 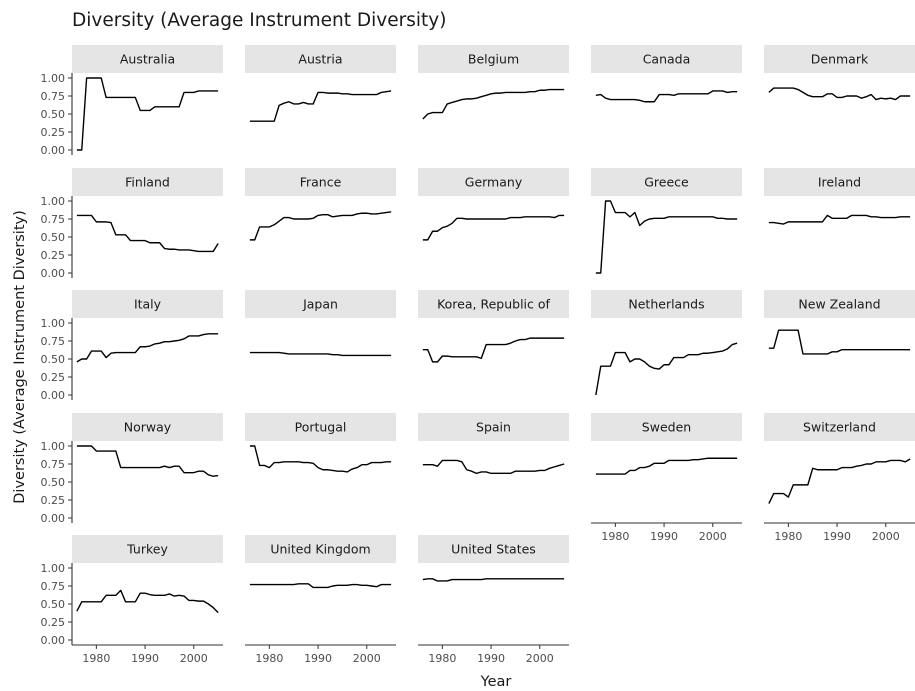 I want to click on panel-canada: Canada, so click(x=666, y=74).